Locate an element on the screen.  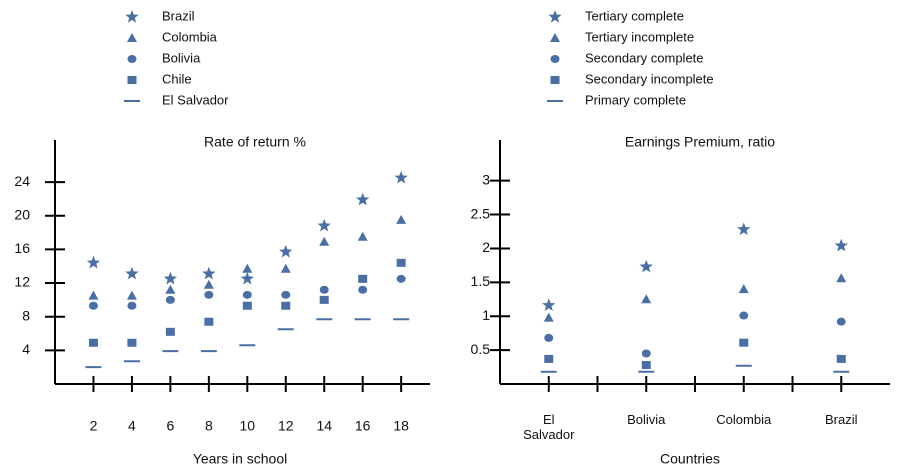
x-tick-label: 14 is located at coordinates (324, 426).